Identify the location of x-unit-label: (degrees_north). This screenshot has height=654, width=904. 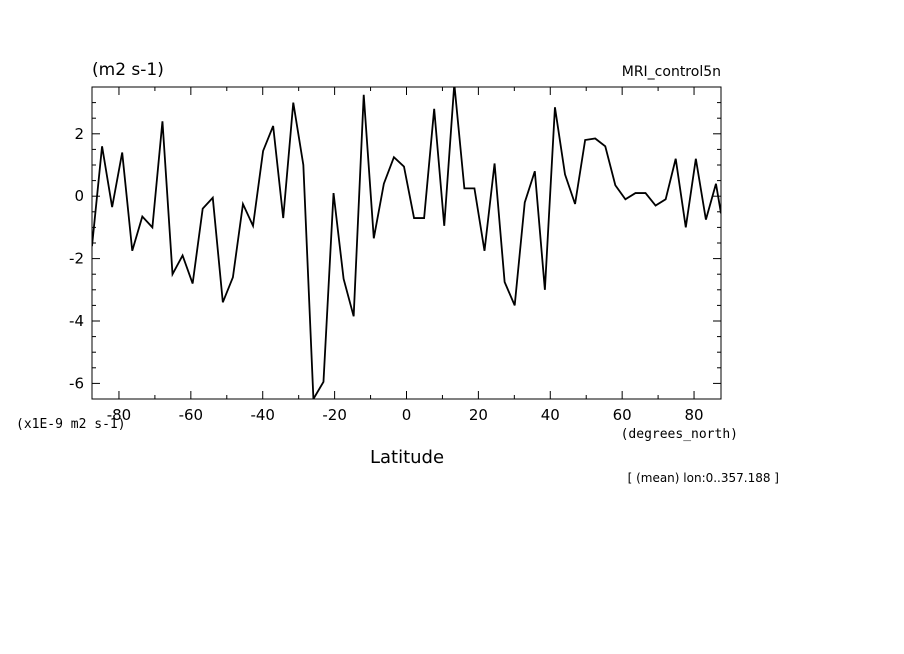
(679, 434).